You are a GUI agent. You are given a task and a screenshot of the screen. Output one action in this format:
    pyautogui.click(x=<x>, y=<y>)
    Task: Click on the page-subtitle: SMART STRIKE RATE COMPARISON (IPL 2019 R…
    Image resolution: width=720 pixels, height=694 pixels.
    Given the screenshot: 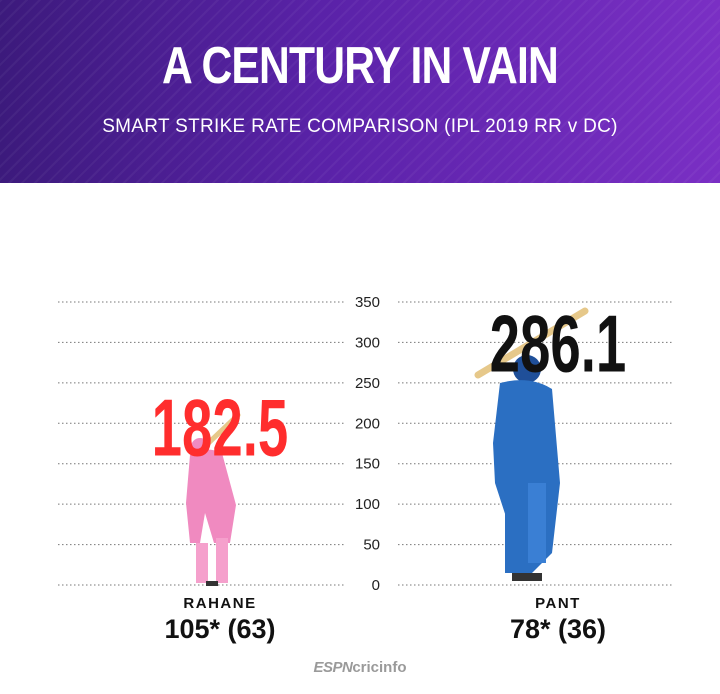 What is the action you would take?
    pyautogui.click(x=360, y=126)
    